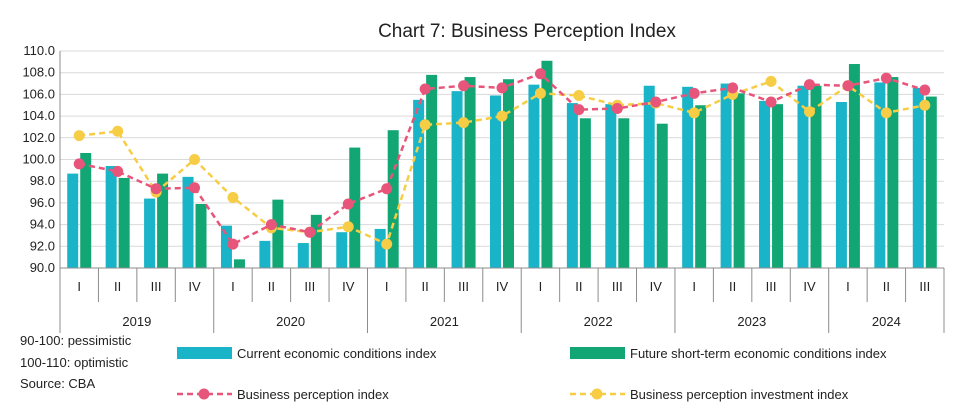  Describe the element at coordinates (39, 50) in the screenshot. I see `y-tick-label: 110.0` at that location.